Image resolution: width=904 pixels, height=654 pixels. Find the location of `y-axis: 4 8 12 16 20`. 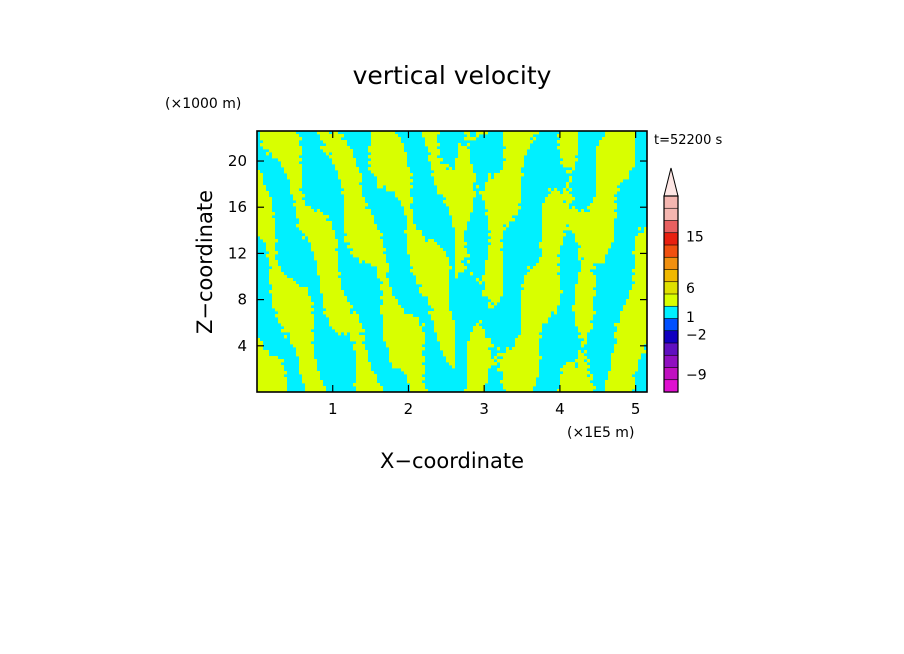

y-axis: 4 8 12 16 20 is located at coordinates (437, 253).